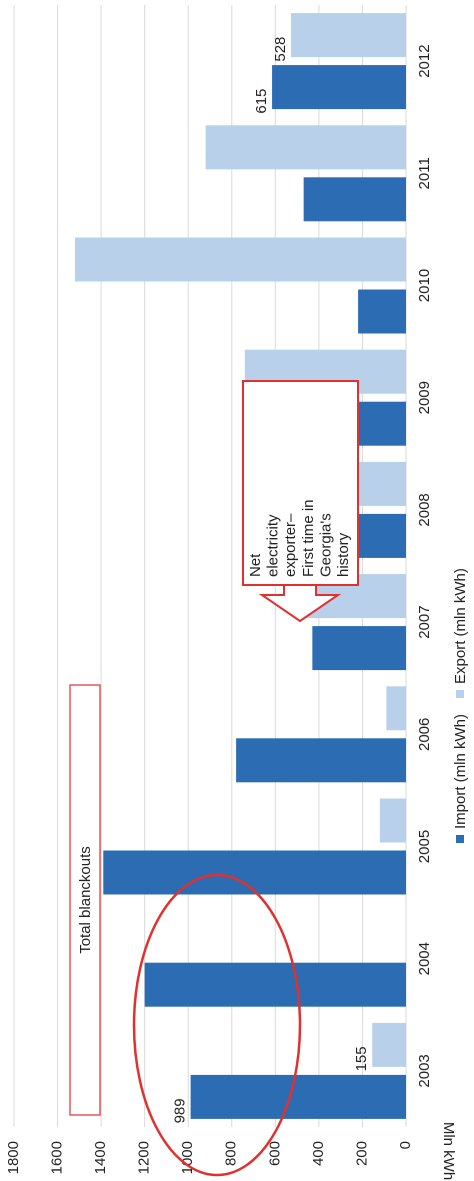  I want to click on data-label: 615, so click(261, 101).